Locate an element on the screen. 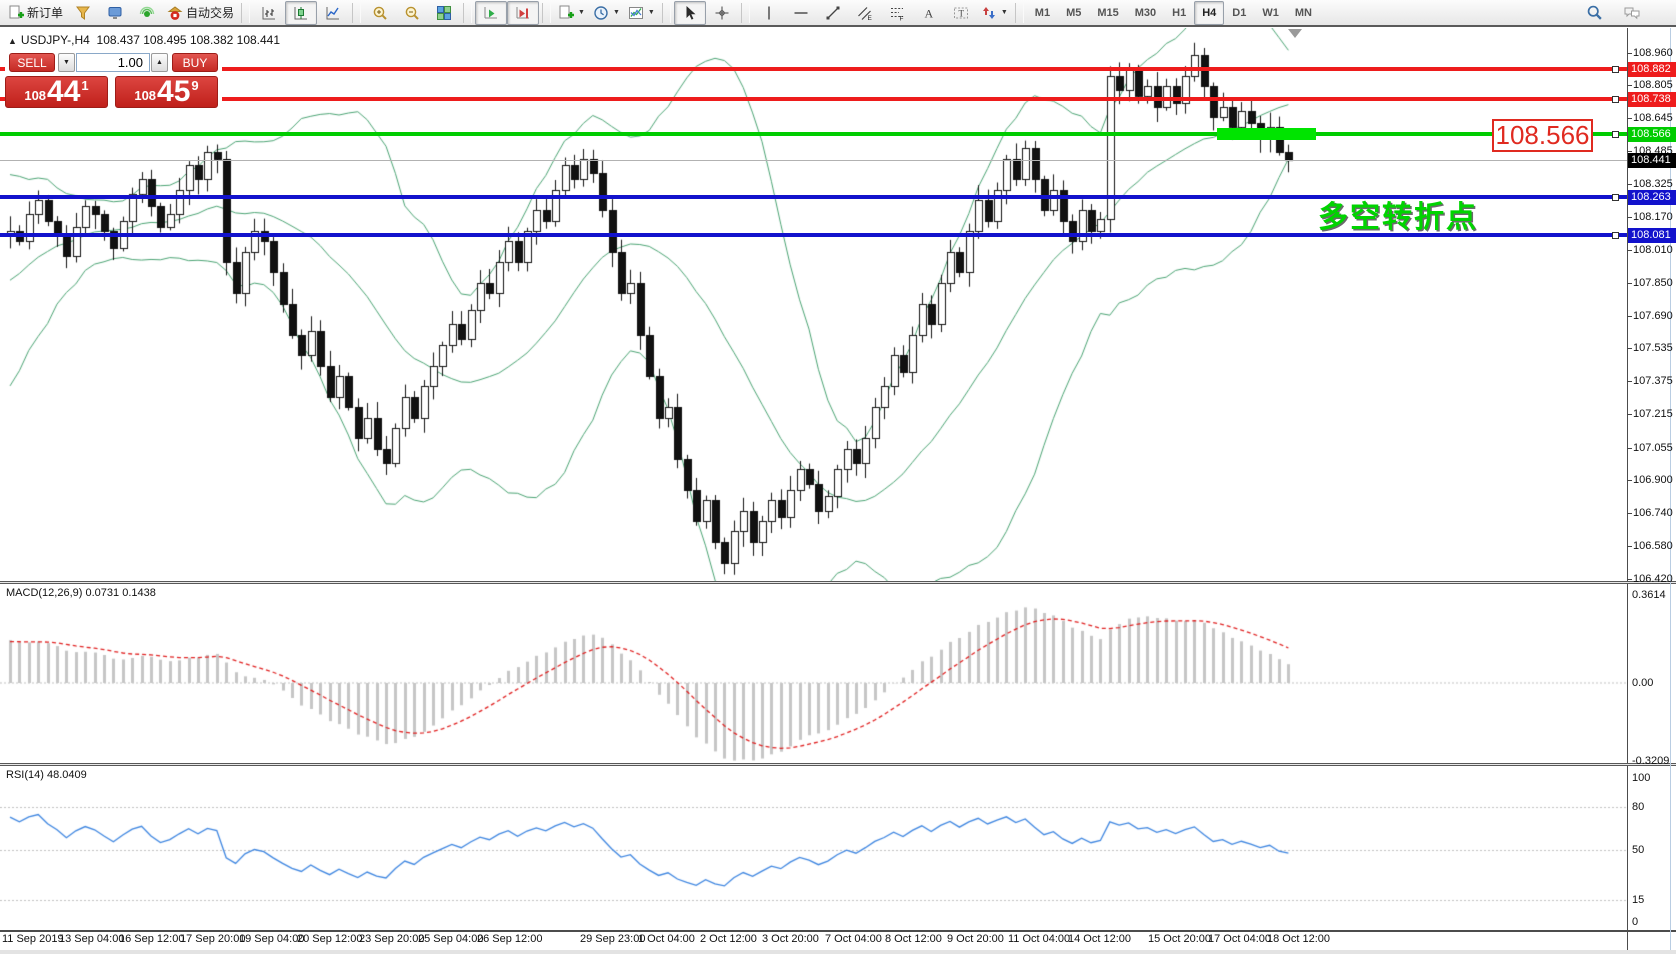 The width and height of the screenshot is (1676, 954). autotrading-icon is located at coordinates (175, 12).